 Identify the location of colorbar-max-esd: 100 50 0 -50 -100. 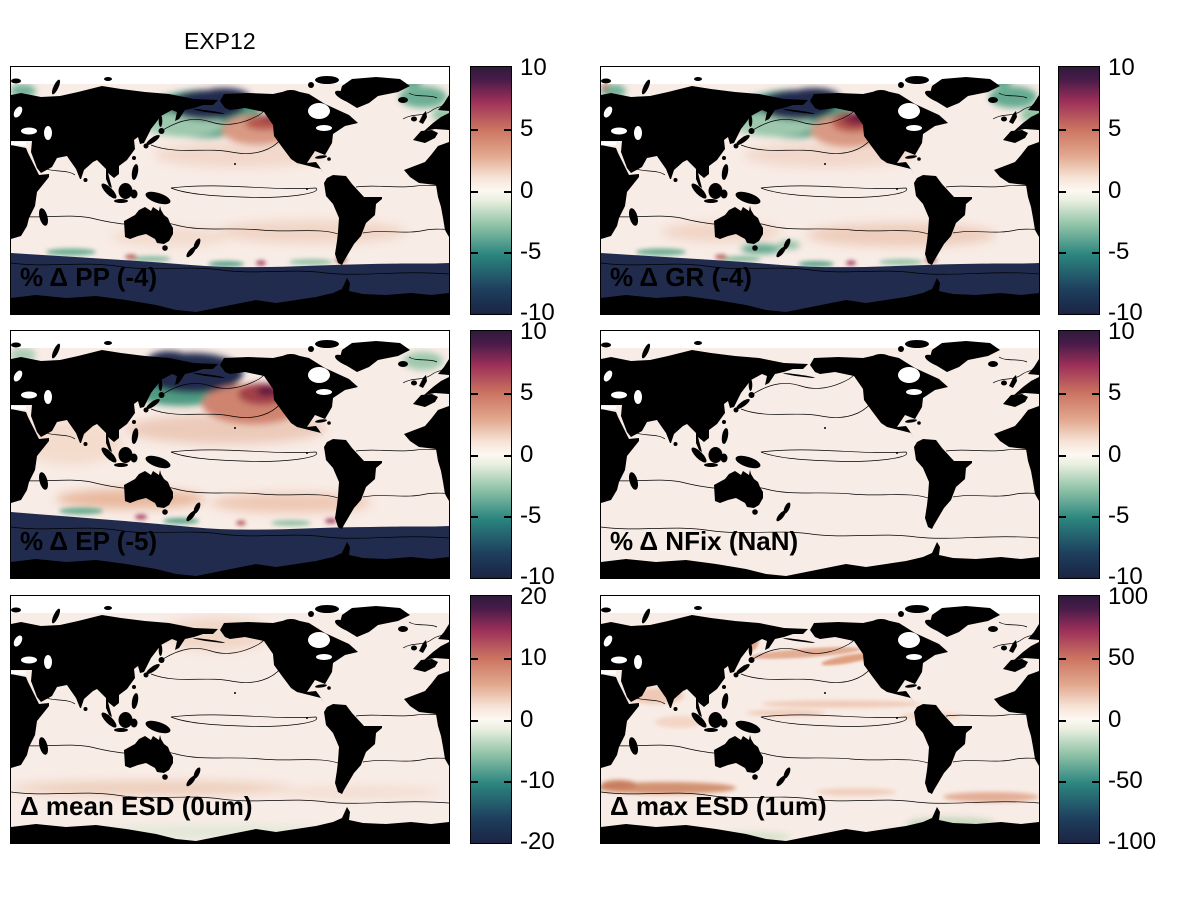
(1123, 719).